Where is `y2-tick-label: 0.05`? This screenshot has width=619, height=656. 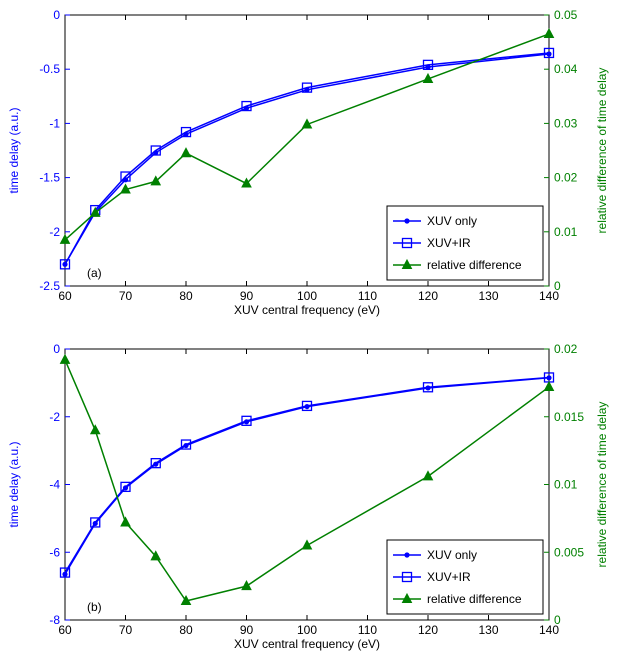
y2-tick-label: 0.05 is located at coordinates (566, 15).